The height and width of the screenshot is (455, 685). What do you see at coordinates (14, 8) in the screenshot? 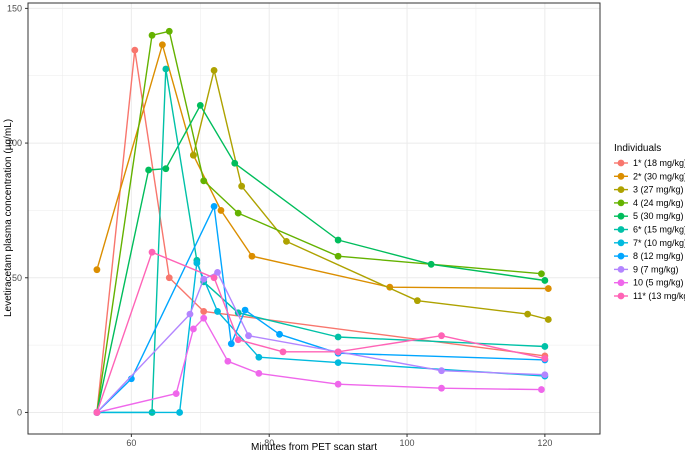
I see `y-tick-label: 150` at bounding box center [14, 8].